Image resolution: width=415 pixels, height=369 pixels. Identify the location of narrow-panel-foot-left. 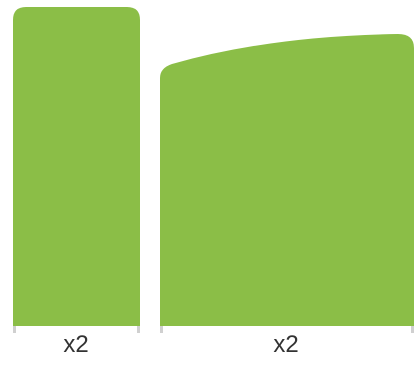
(14, 329).